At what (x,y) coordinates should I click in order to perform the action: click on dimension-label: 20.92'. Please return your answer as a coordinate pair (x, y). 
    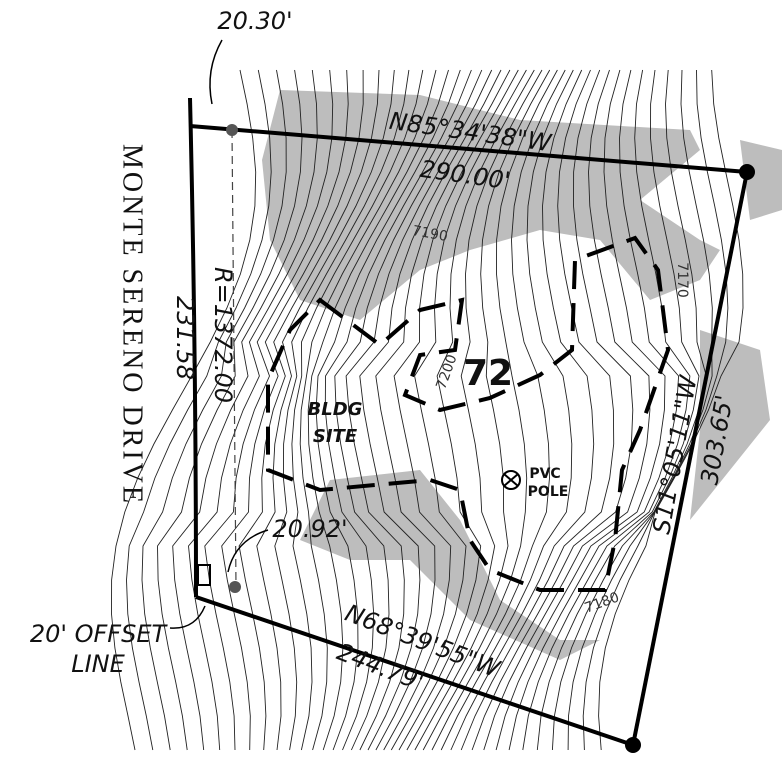
    Looking at the image, I should click on (309, 529).